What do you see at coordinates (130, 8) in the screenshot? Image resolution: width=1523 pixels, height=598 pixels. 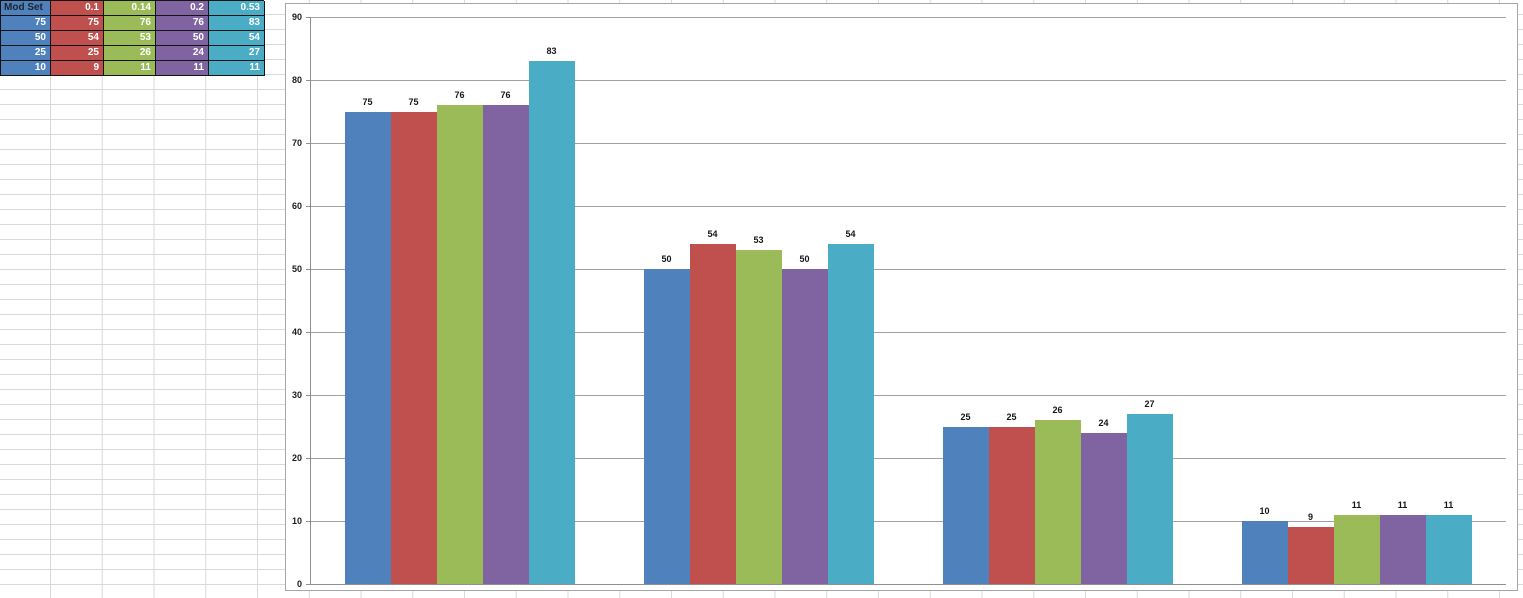 I see `table-header-0.14: 0.14` at bounding box center [130, 8].